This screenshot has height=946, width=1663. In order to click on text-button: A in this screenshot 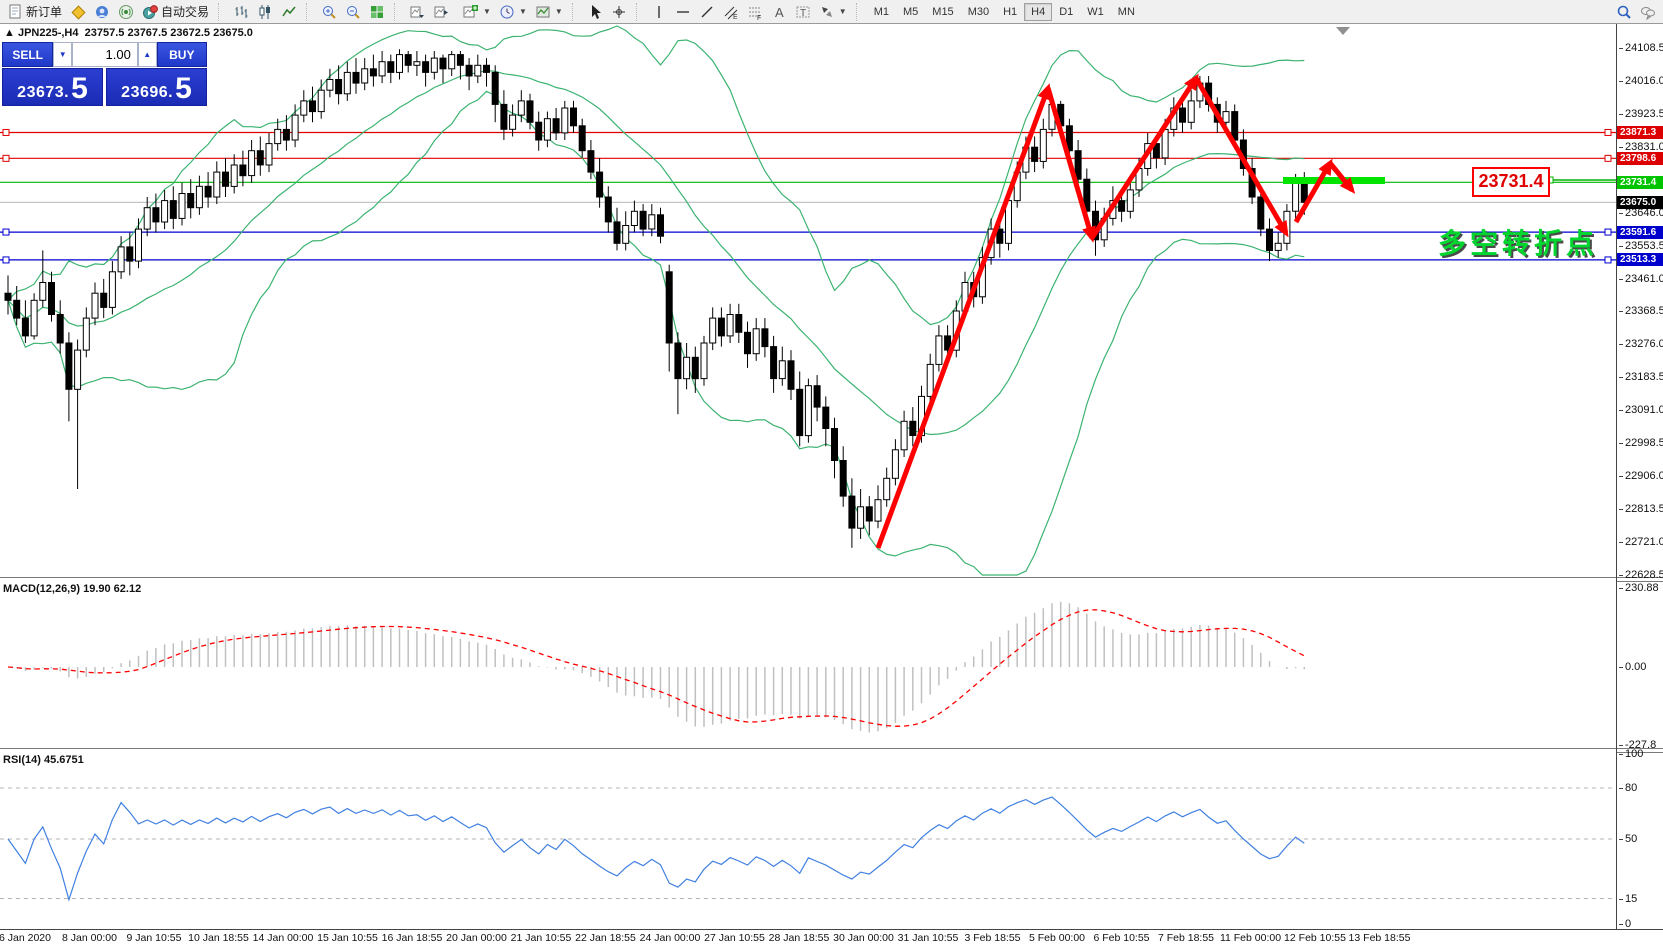, I will do `click(779, 12)`.